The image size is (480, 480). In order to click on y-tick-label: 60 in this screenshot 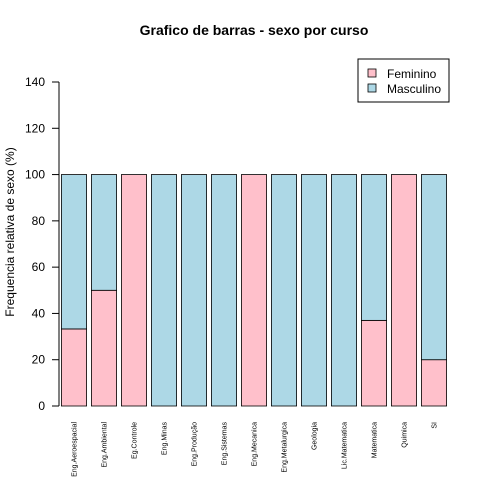, I will do `click(39, 267)`.